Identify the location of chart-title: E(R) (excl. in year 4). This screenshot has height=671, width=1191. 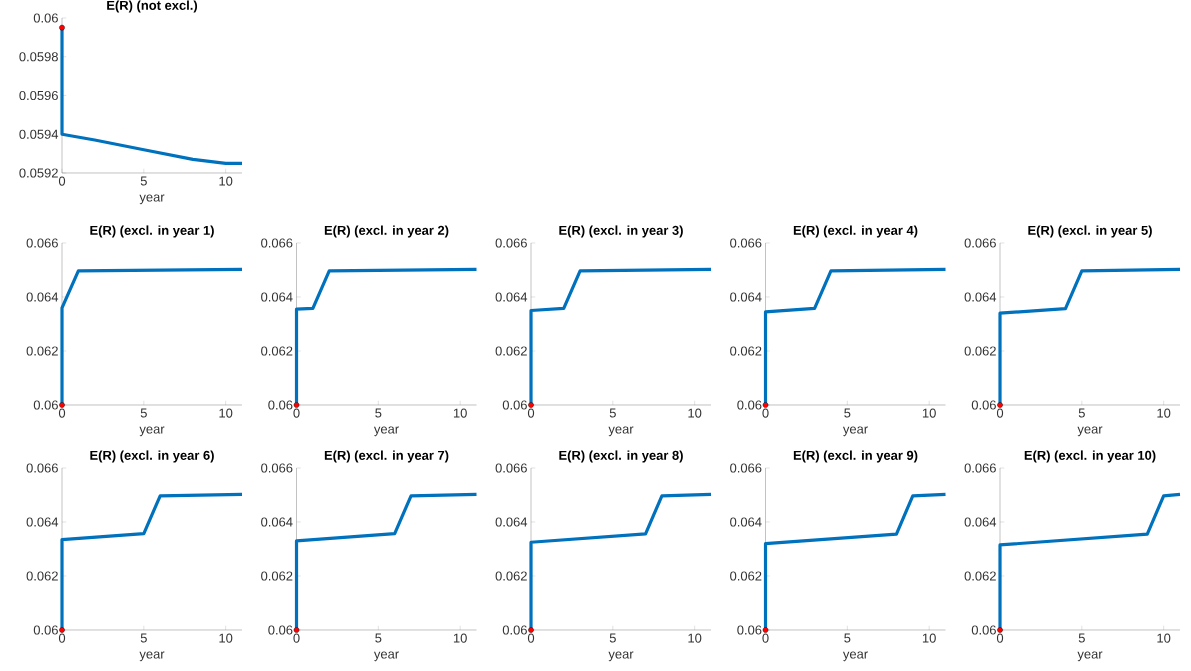
(855, 231).